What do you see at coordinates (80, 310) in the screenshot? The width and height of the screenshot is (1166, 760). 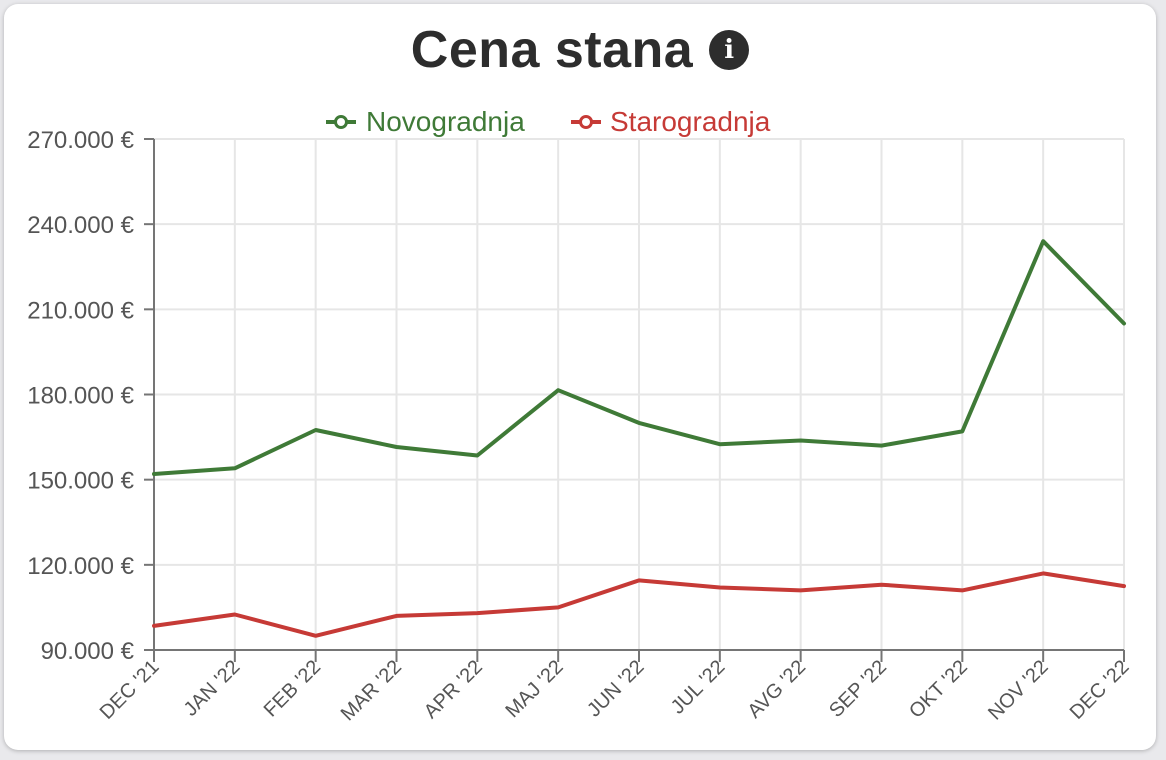 I see `y-tick-label: 210.000 €` at bounding box center [80, 310].